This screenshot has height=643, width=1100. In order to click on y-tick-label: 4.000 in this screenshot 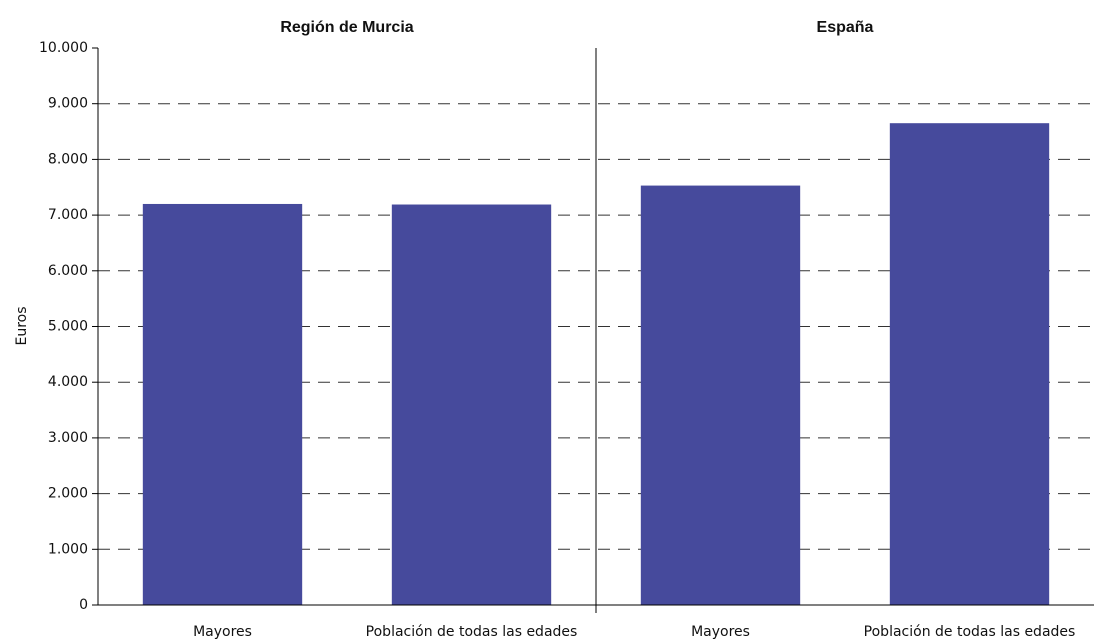, I will do `click(68, 382)`.